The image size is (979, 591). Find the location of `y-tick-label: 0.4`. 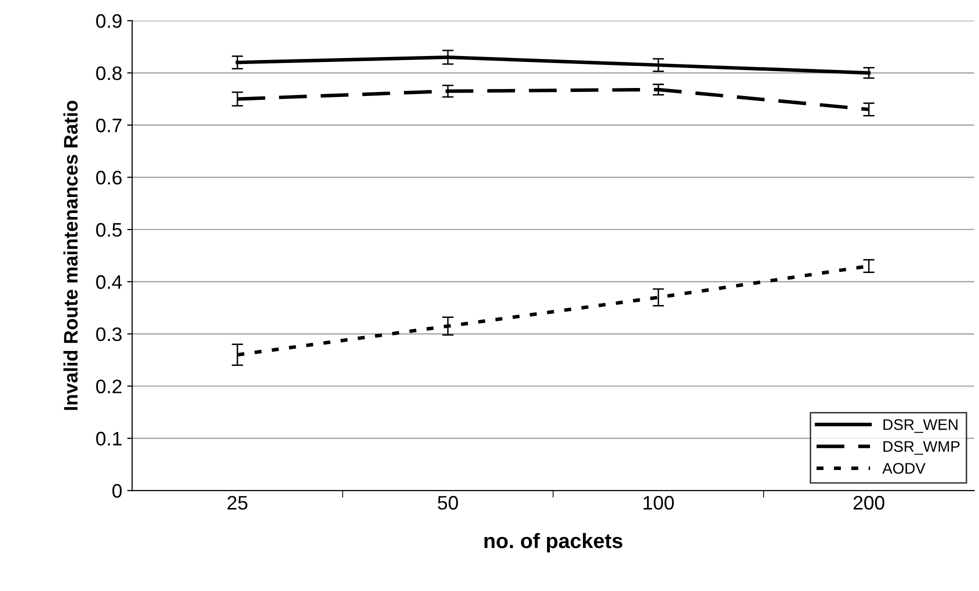

y-tick-label: 0.4 is located at coordinates (109, 282).